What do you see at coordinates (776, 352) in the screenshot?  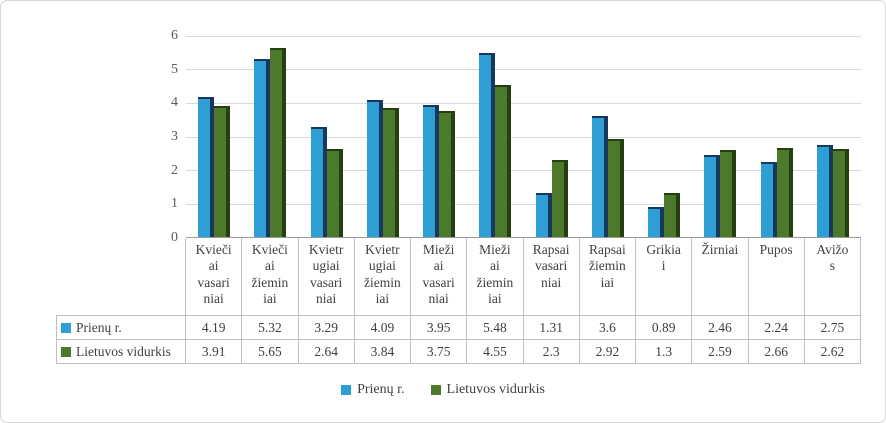 I see `table-value-cell: 2.66` at bounding box center [776, 352].